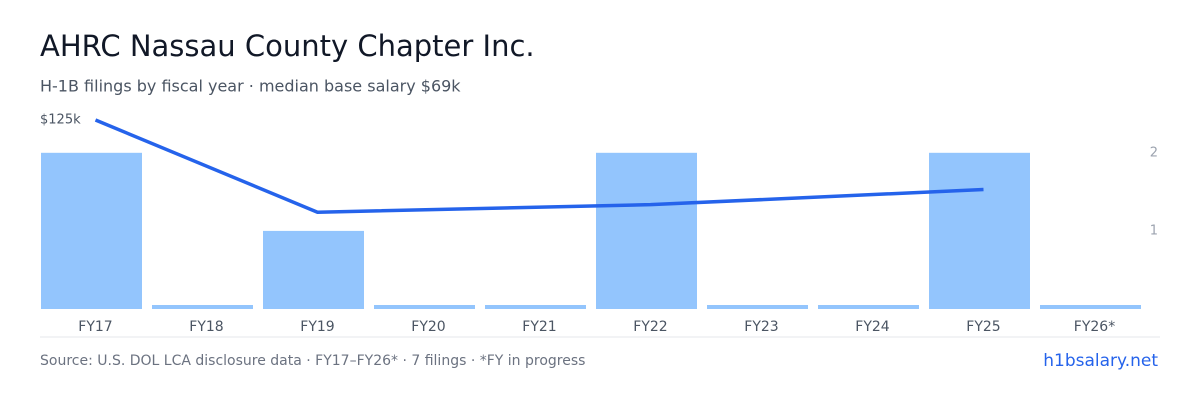 This screenshot has width=1200, height=400. What do you see at coordinates (761, 327) in the screenshot?
I see `x-tick-label: FY23` at bounding box center [761, 327].